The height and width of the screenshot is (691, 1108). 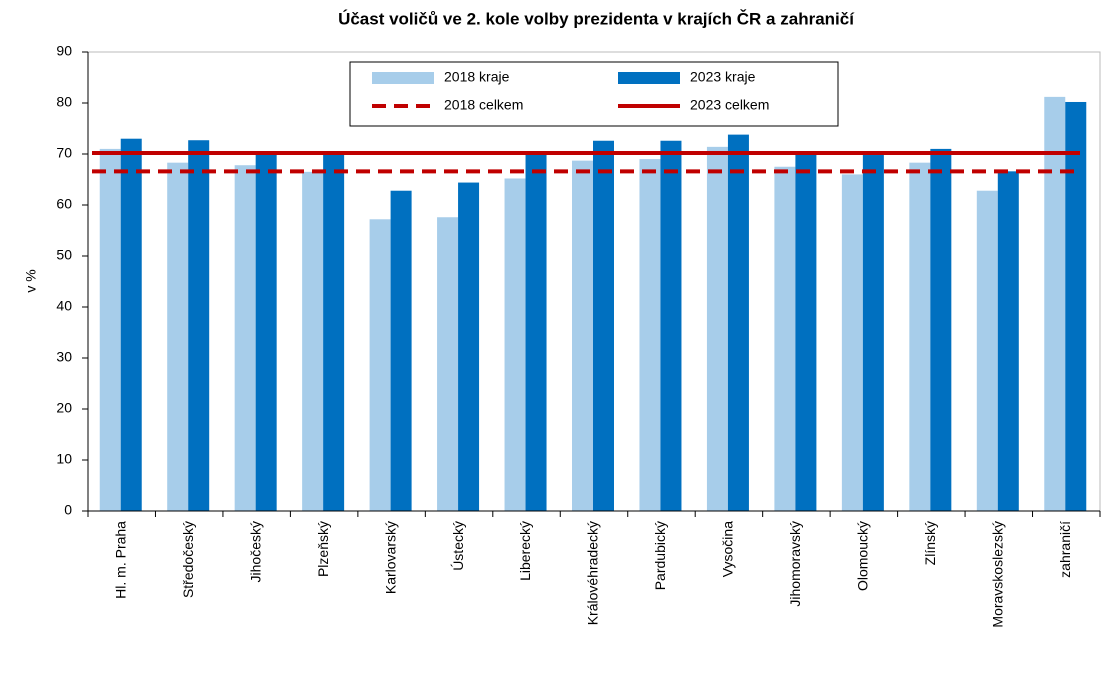 What do you see at coordinates (64, 51) in the screenshot?
I see `y-tick-label: 90` at bounding box center [64, 51].